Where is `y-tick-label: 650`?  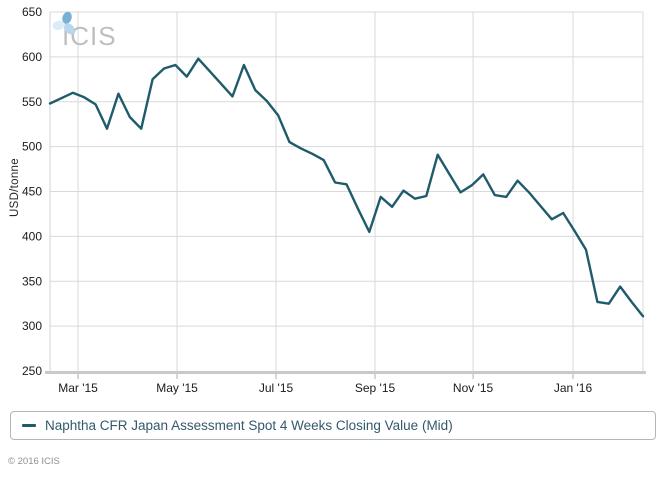 y-tick-label: 650 is located at coordinates (32, 12).